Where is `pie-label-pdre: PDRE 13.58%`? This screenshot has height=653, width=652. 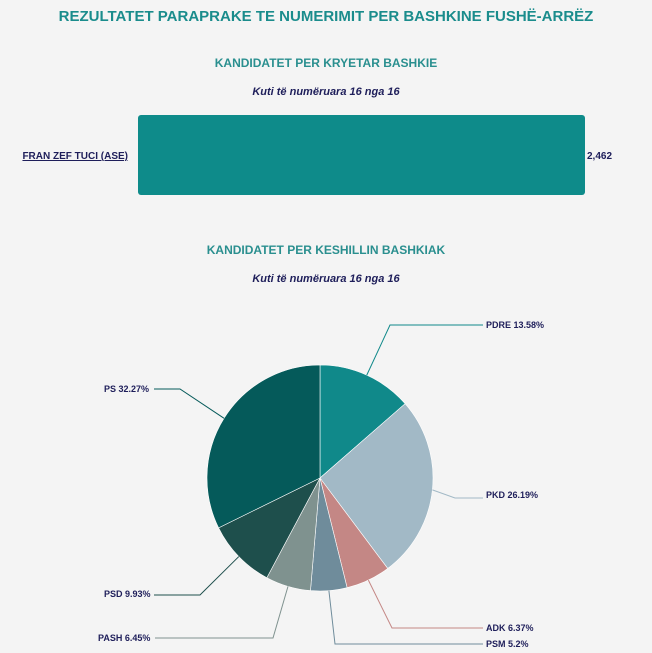
pie-label-pdre: PDRE 13.58% is located at coordinates (515, 325).